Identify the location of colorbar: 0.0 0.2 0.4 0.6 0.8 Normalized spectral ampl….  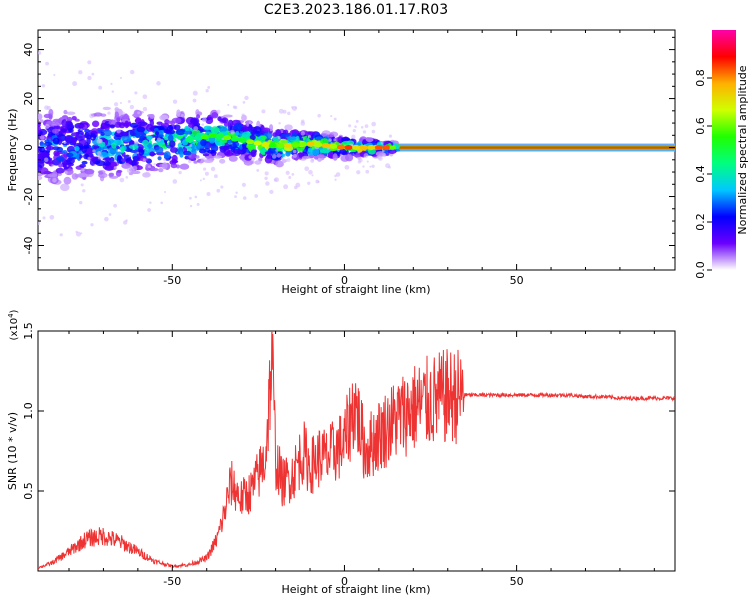
(721, 154).